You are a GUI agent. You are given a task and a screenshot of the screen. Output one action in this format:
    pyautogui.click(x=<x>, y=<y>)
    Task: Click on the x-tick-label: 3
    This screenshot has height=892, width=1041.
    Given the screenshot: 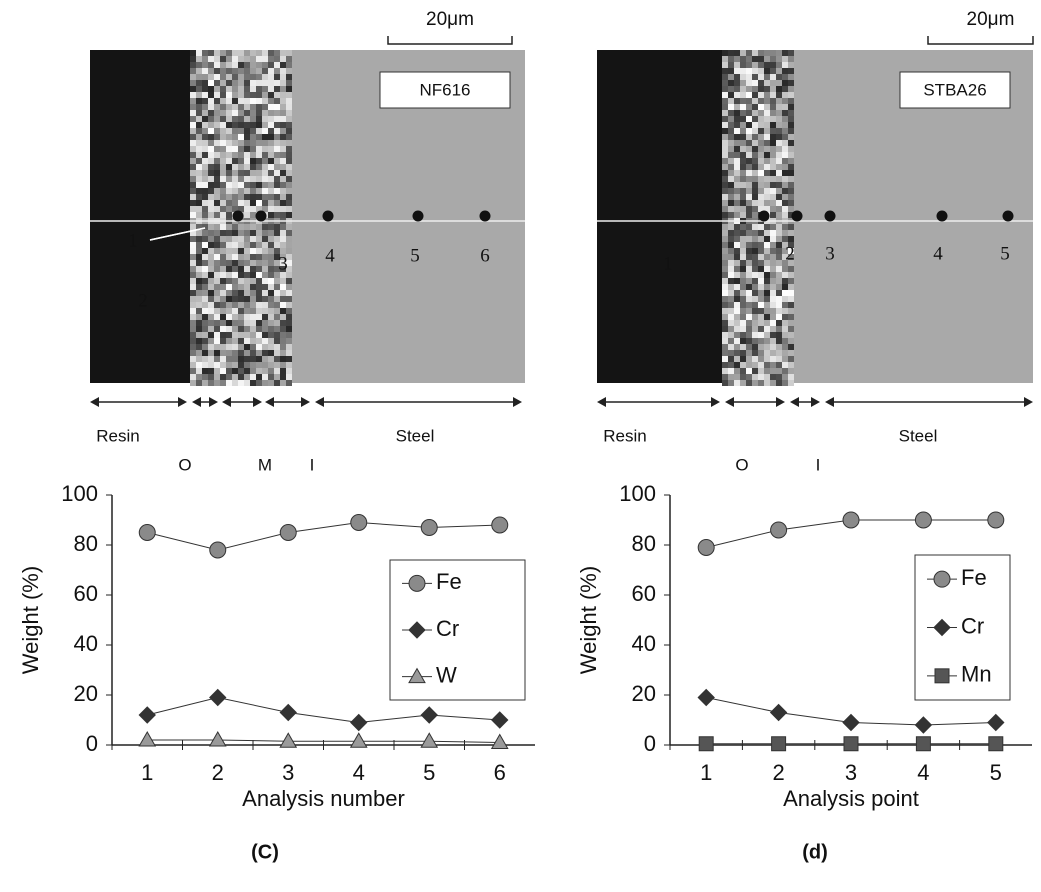 What is the action you would take?
    pyautogui.click(x=288, y=772)
    